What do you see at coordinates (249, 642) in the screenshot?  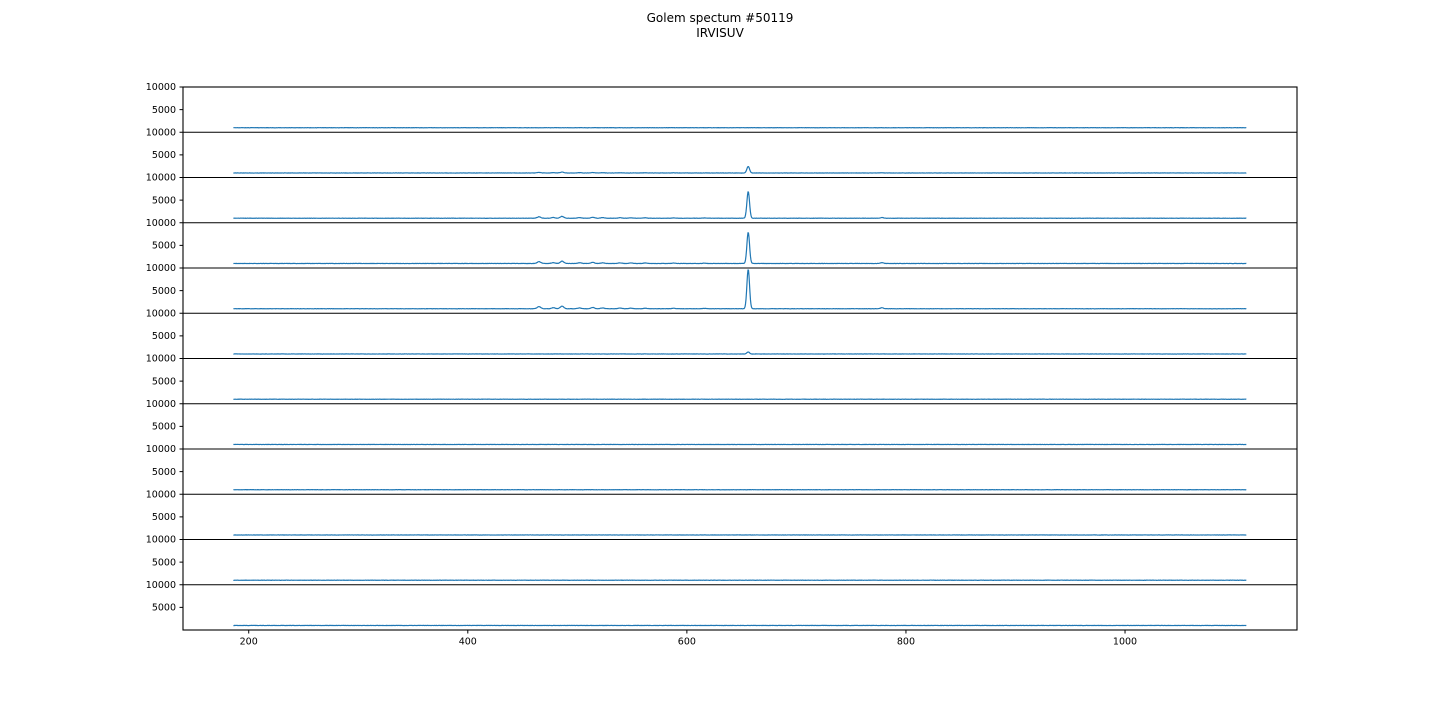 I see `x-tick-label: 200` at bounding box center [249, 642].